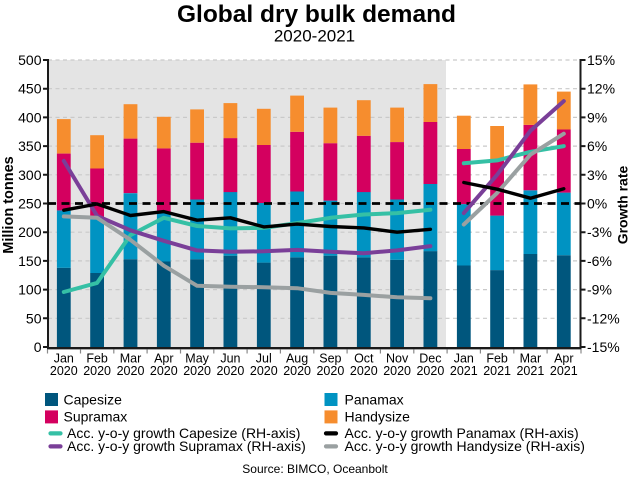  Describe the element at coordinates (378, 417) in the screenshot. I see `svg-text: Handysize` at that location.